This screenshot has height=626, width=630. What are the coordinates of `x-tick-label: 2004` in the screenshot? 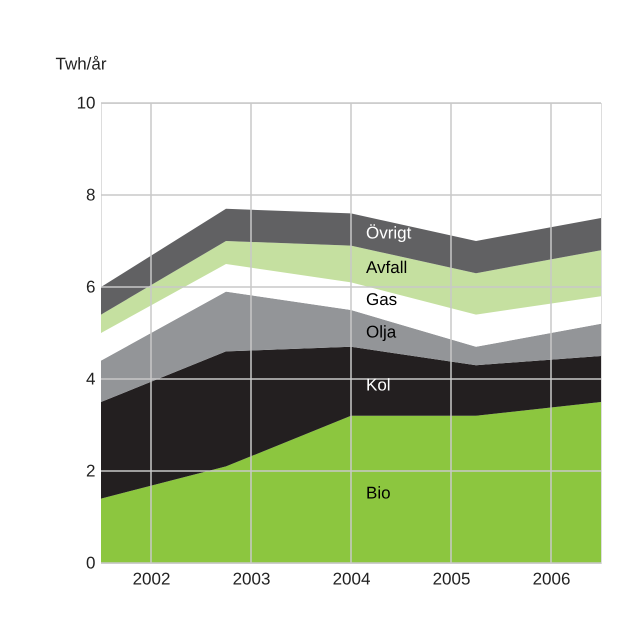 It's located at (351, 579).